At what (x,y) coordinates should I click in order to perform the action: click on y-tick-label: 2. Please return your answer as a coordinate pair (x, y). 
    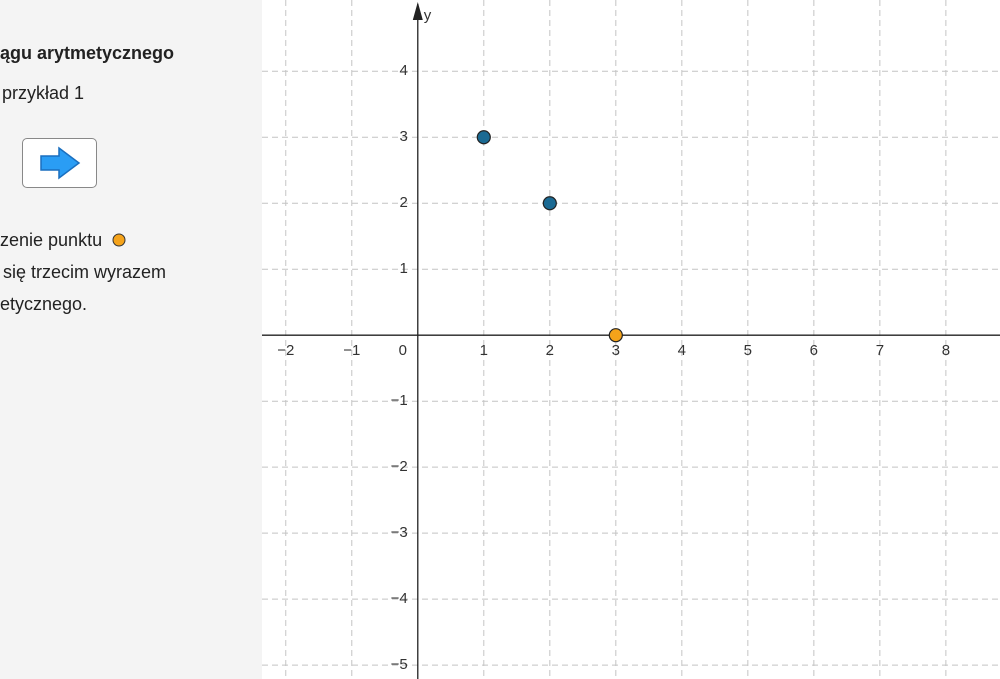
    Looking at the image, I should click on (403, 202).